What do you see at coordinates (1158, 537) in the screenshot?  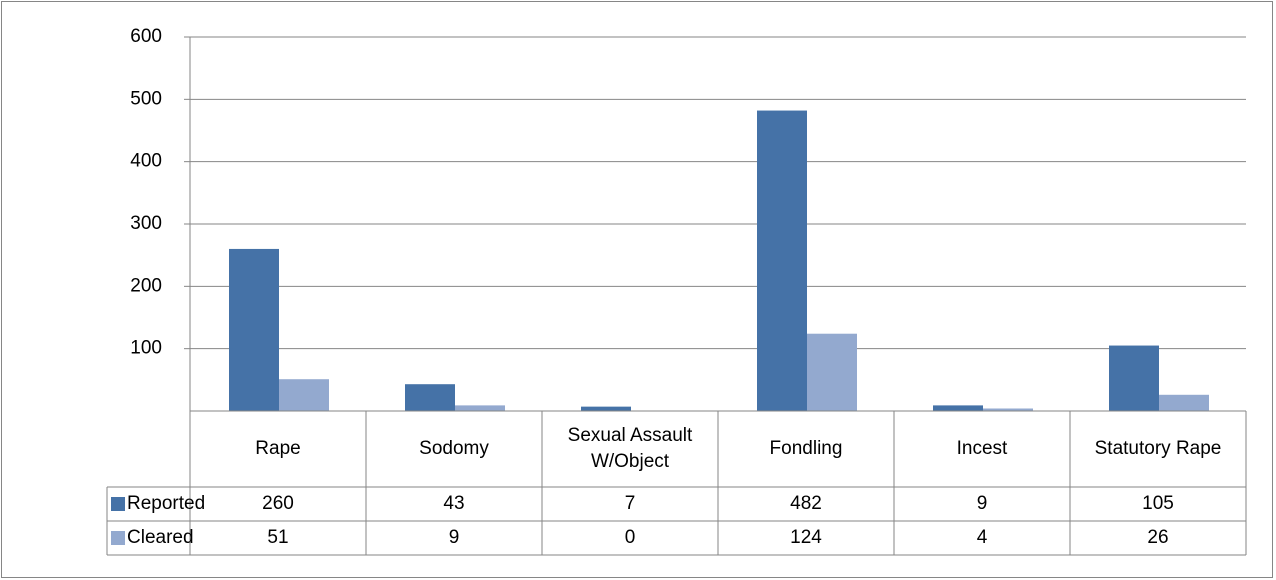 I see `table-value: 26` at bounding box center [1158, 537].